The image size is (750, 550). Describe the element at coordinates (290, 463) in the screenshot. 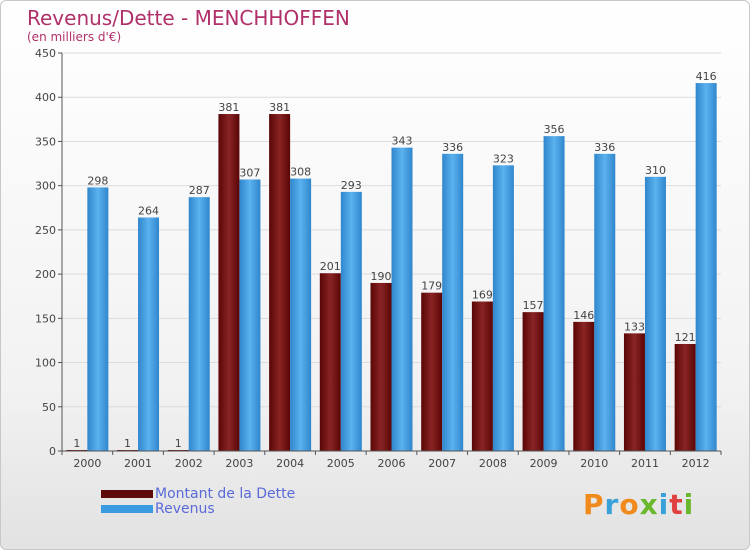

I see `x-tick-label: 2004` at that location.